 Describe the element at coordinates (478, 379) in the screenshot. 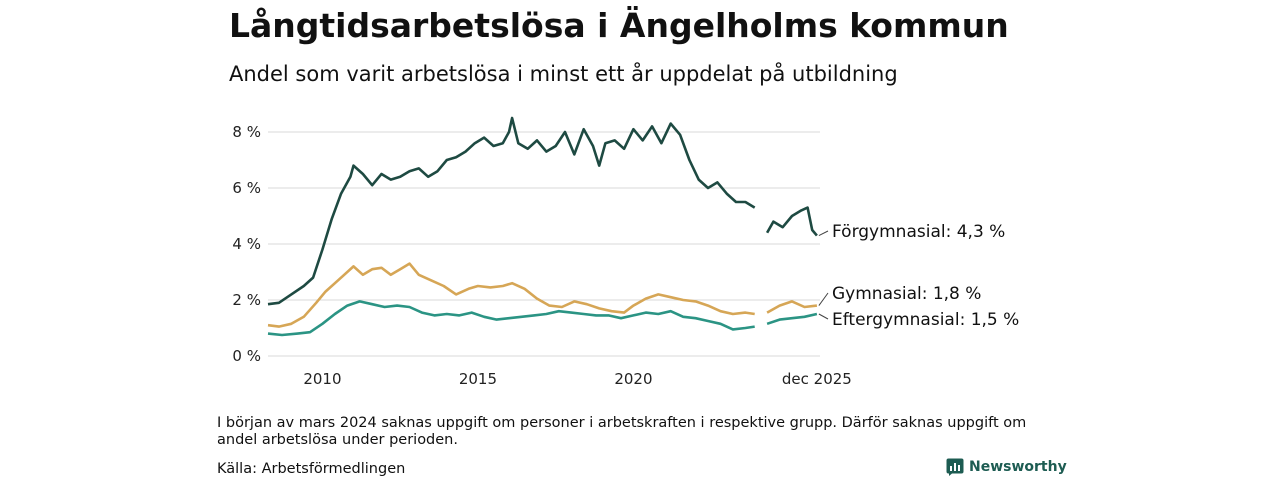

I see `x-tick-label: 2015` at that location.